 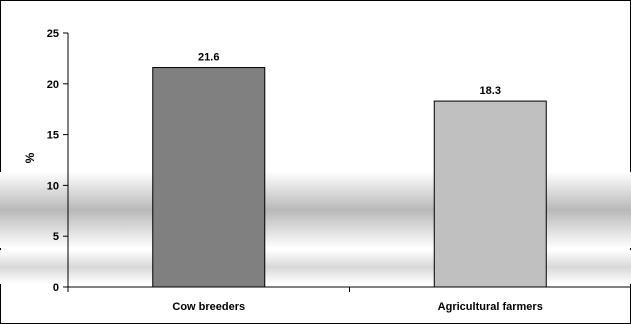 I want to click on y-tick-label: 25, so click(x=53, y=34).